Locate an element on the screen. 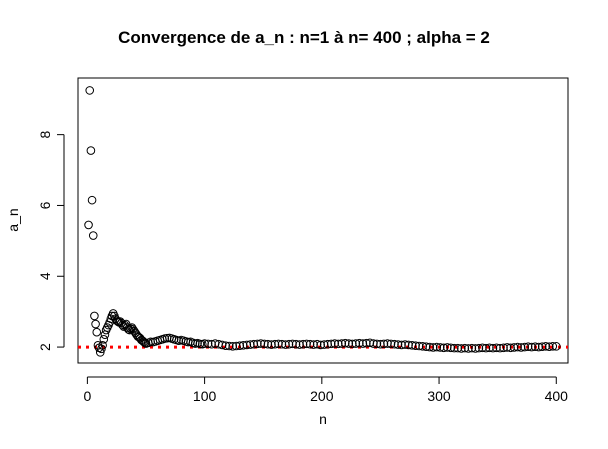 Image resolution: width=608 pixels, height=449 pixels. x-tick-label: 0 is located at coordinates (87, 396).